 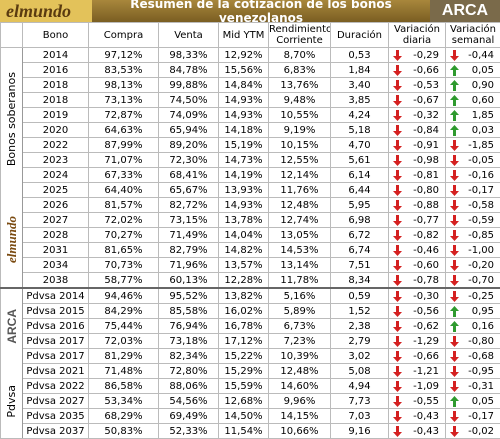 I want to click on cell: 67,33%, so click(x=124, y=175).